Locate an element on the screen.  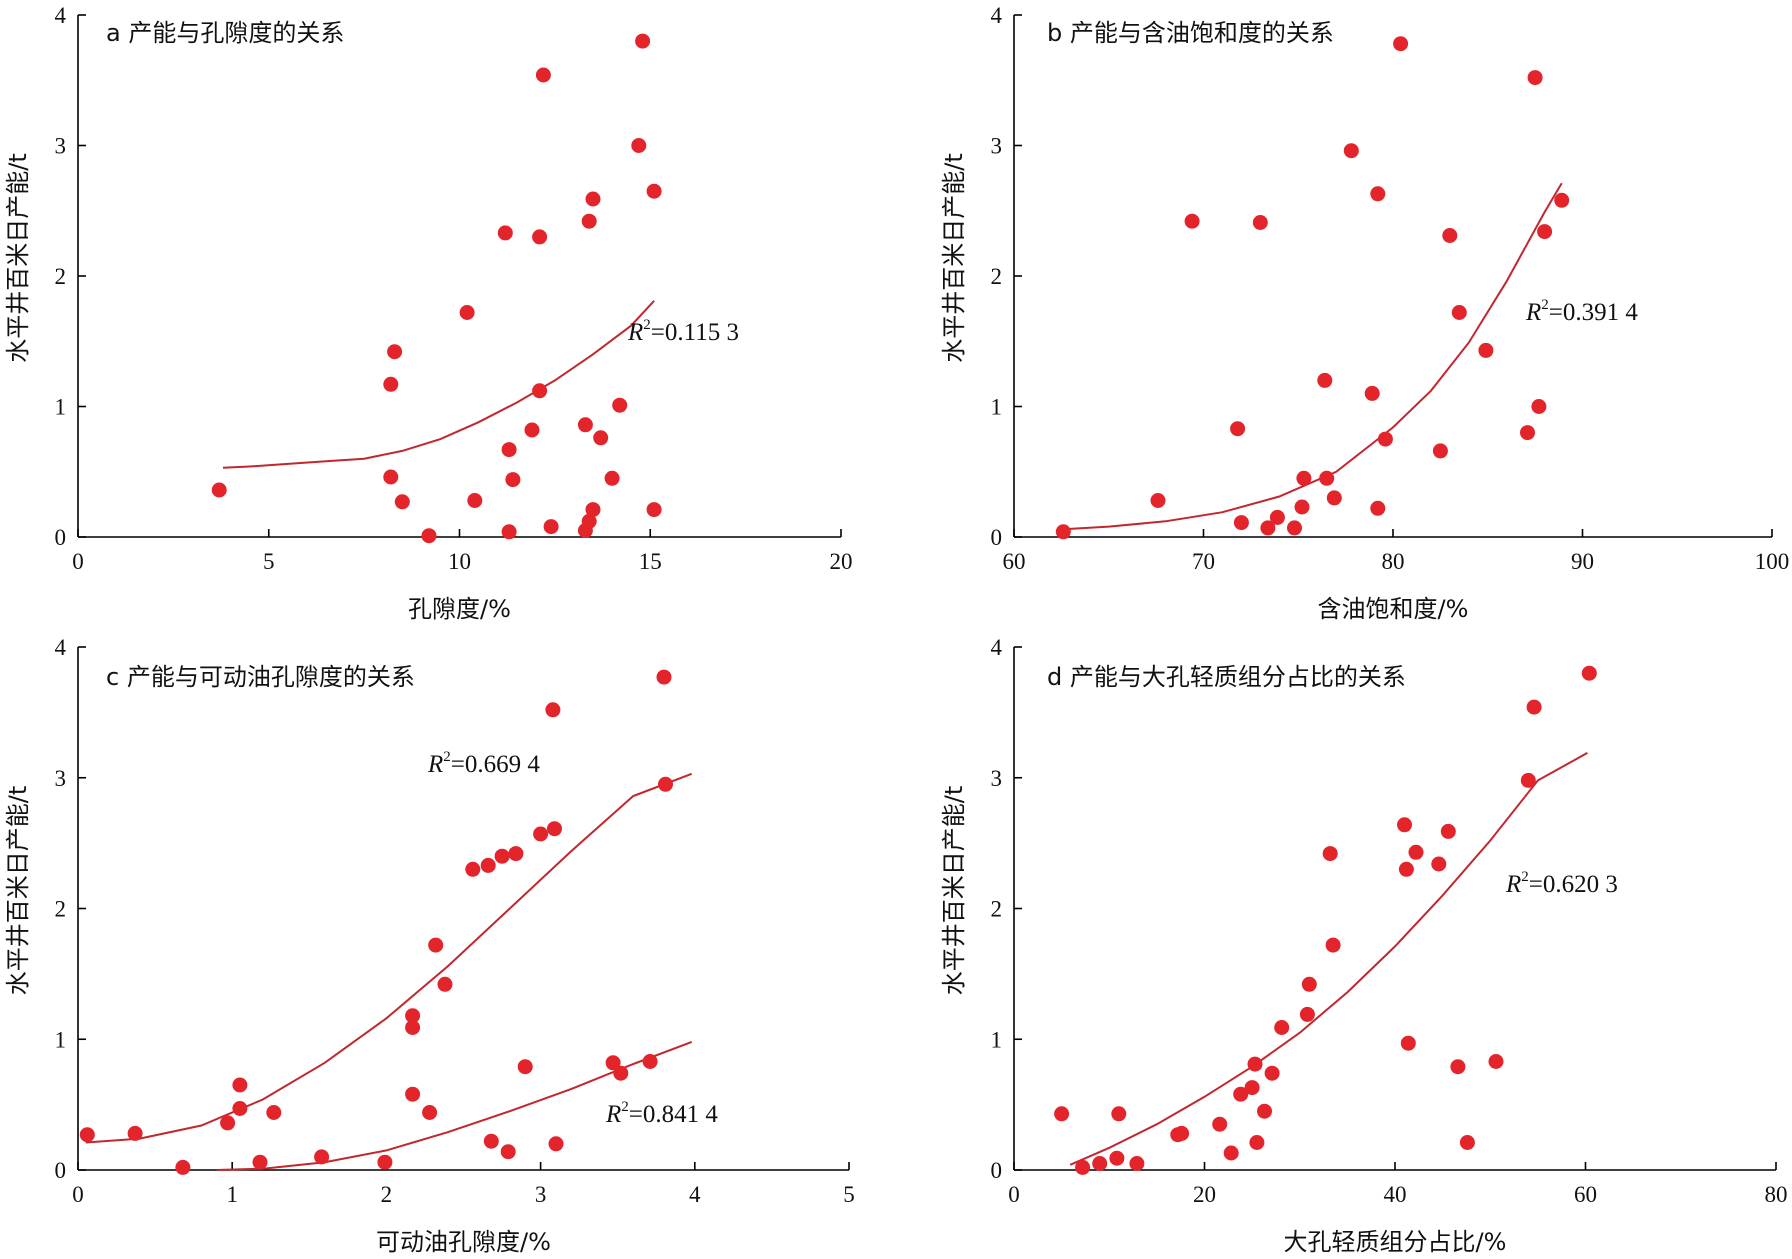
x-tick-label: 2 is located at coordinates (387, 1194).